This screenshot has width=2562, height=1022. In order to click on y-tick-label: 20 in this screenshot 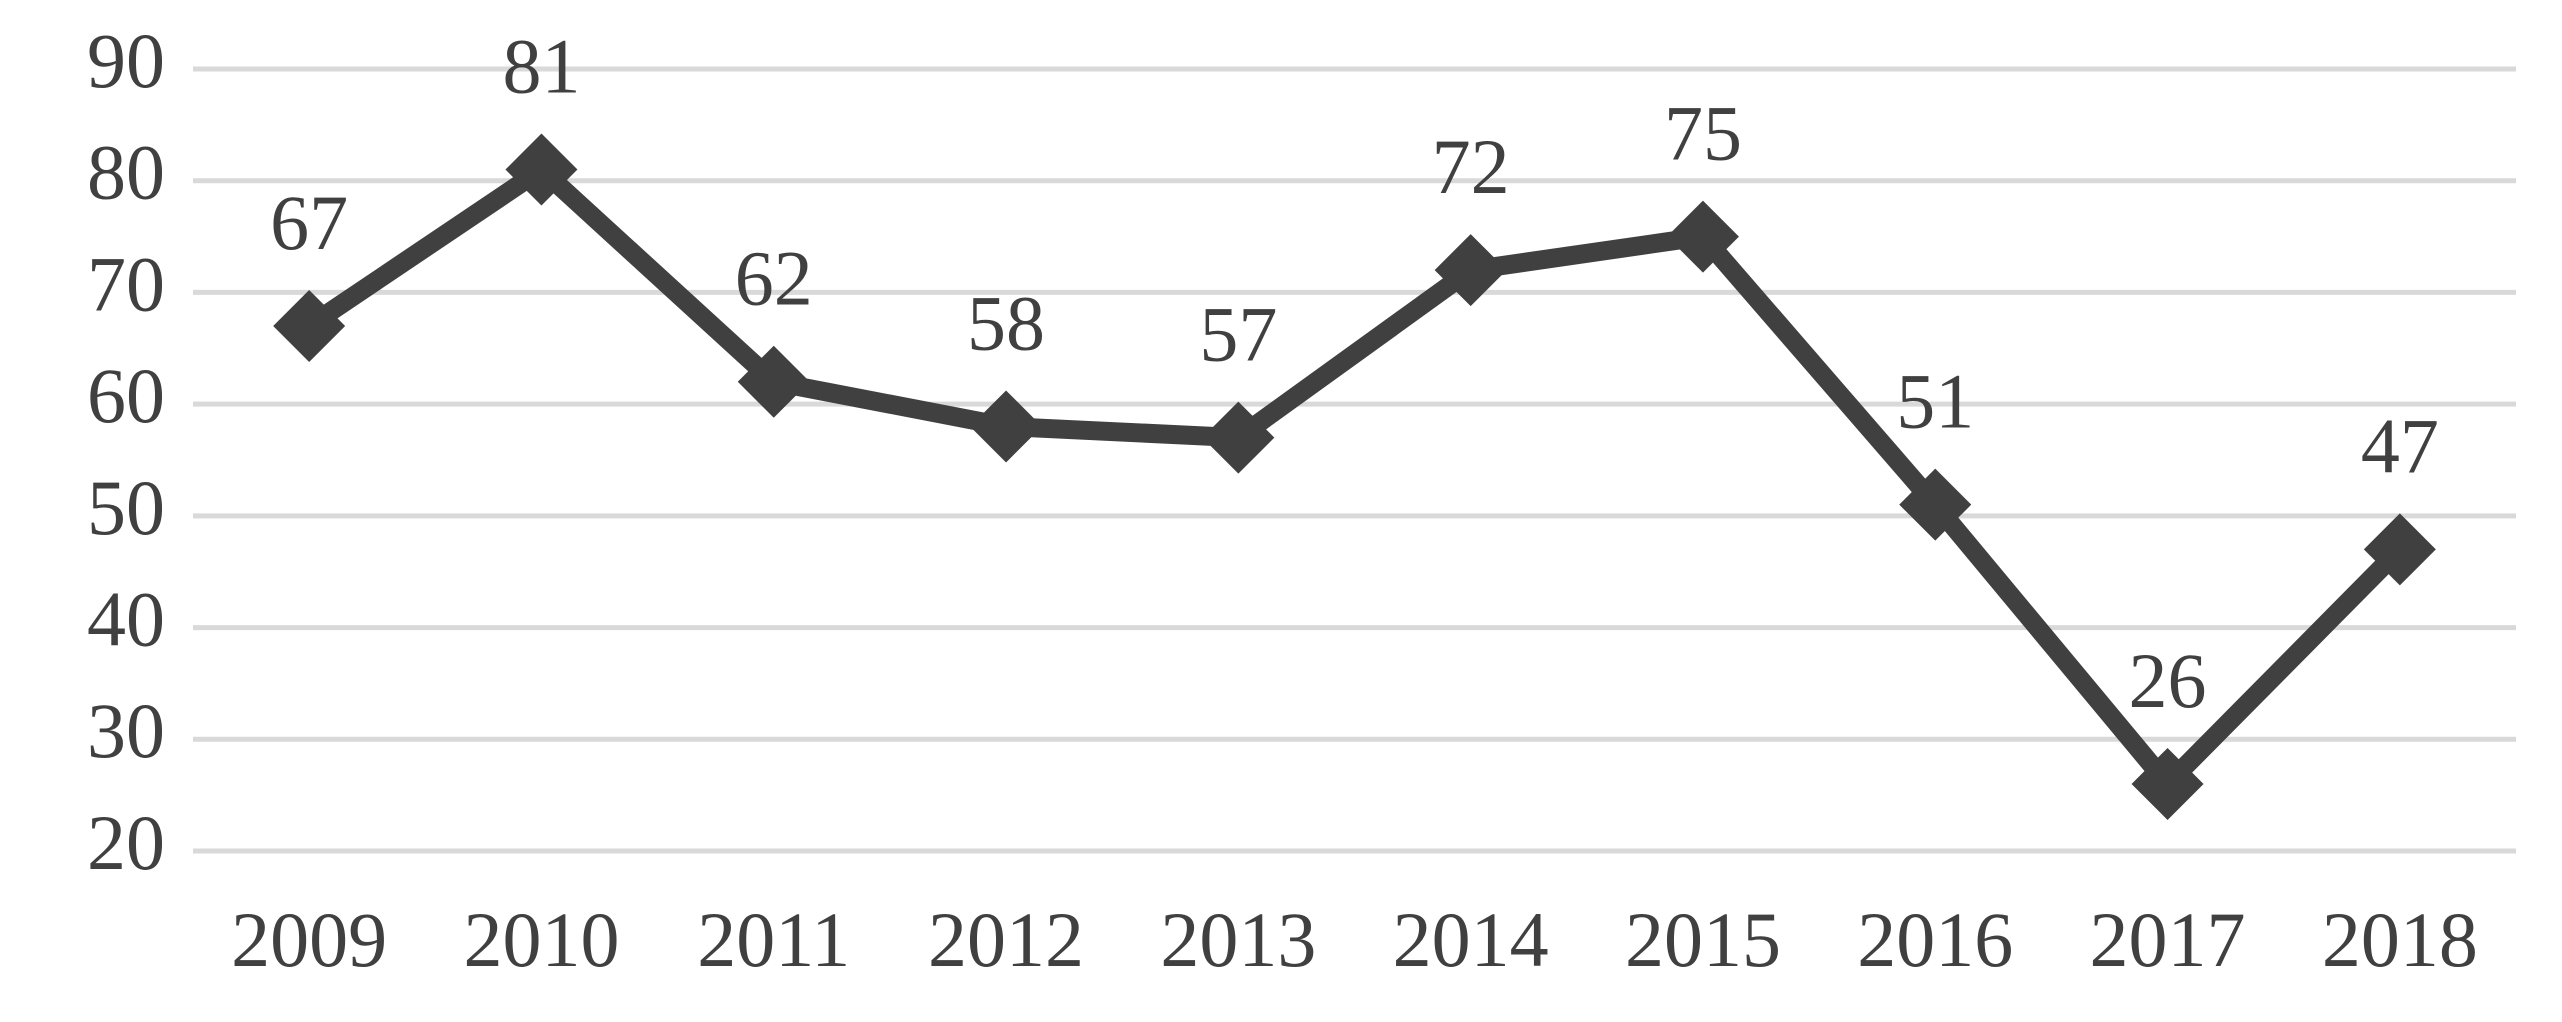, I will do `click(126, 842)`.